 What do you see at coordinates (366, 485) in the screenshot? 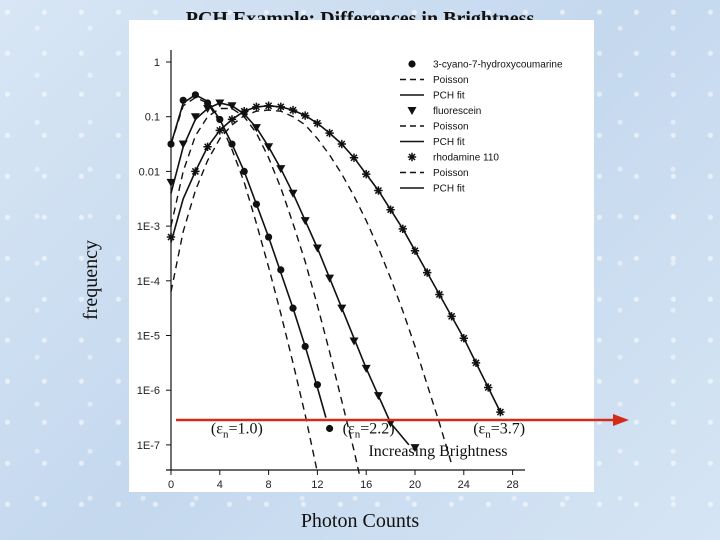
I see `x-tick-label: 16` at bounding box center [366, 485].